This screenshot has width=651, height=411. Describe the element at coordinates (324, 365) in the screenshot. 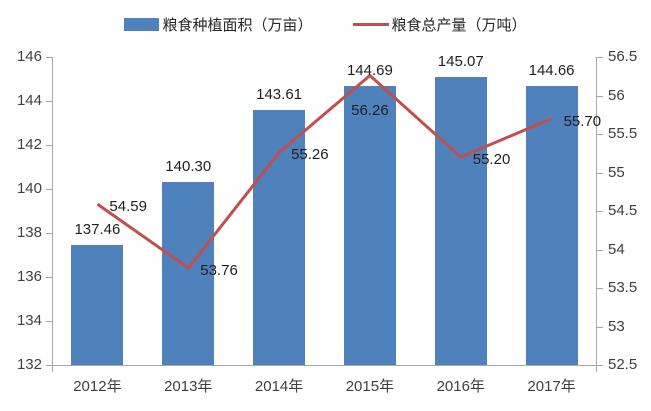

I see `x-axis-line` at that location.